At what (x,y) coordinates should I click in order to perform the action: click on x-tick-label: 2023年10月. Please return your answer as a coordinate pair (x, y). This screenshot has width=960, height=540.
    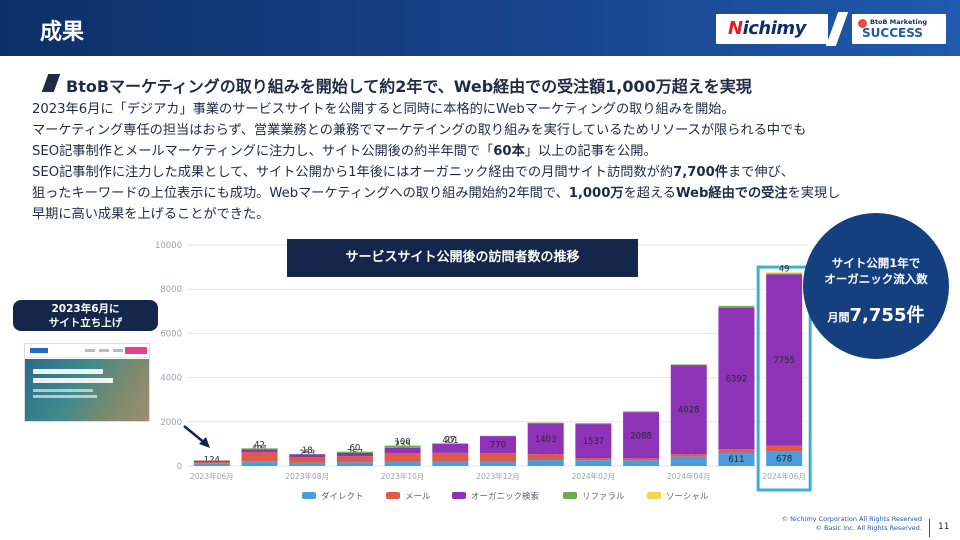
    Looking at the image, I should click on (403, 476).